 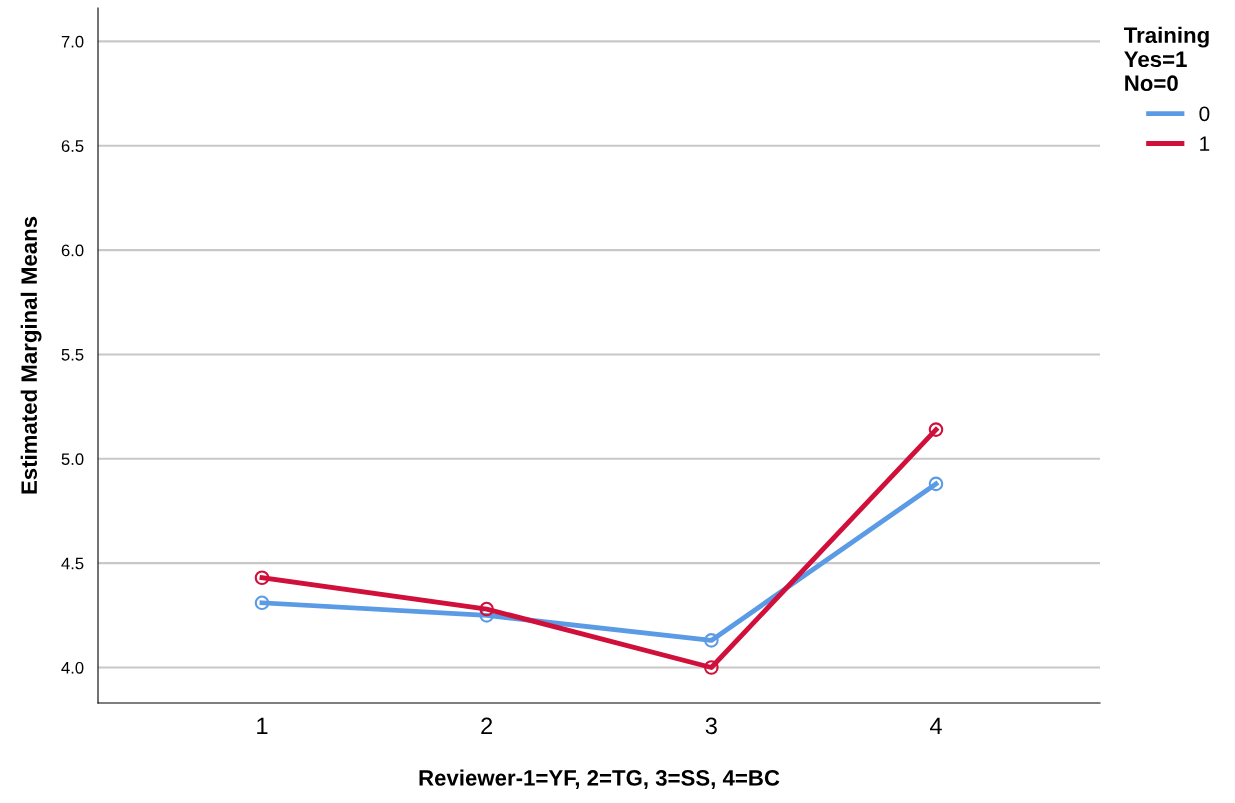 I want to click on y-tick-label: 6.0, so click(x=72, y=250).